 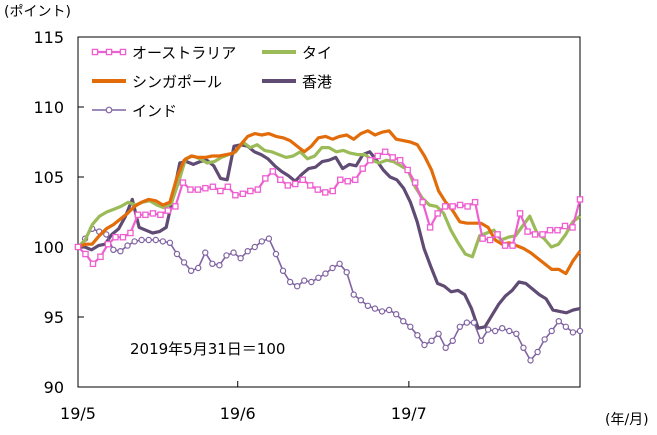 What do you see at coordinates (409, 413) in the screenshot?
I see `x-tick-label: 19/7` at bounding box center [409, 413].